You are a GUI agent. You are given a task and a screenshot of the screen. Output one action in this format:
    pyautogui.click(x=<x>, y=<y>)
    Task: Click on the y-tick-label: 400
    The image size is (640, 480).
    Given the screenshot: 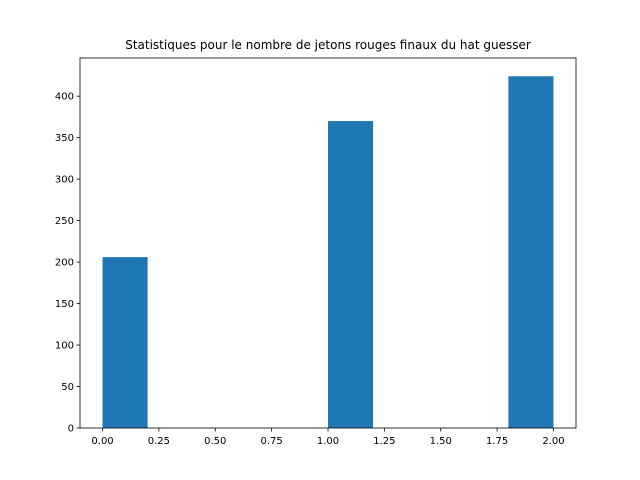 What is the action you would take?
    pyautogui.click(x=64, y=97)
    